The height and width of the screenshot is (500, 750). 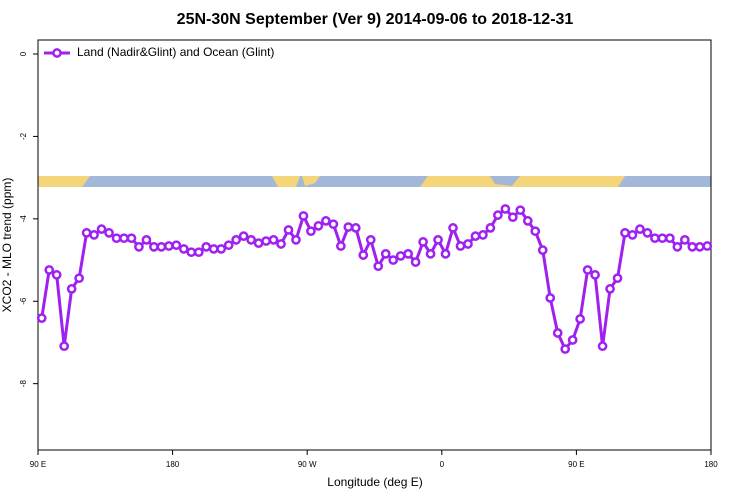 I want to click on legend-label: Land (Nadir&Glint) and Ocean (Glint), so click(x=175, y=52).